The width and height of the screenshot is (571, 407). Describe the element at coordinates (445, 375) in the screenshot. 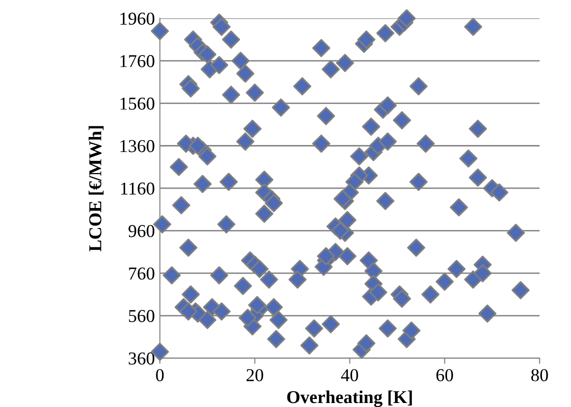

I see `x-tick-label: 60` at that location.